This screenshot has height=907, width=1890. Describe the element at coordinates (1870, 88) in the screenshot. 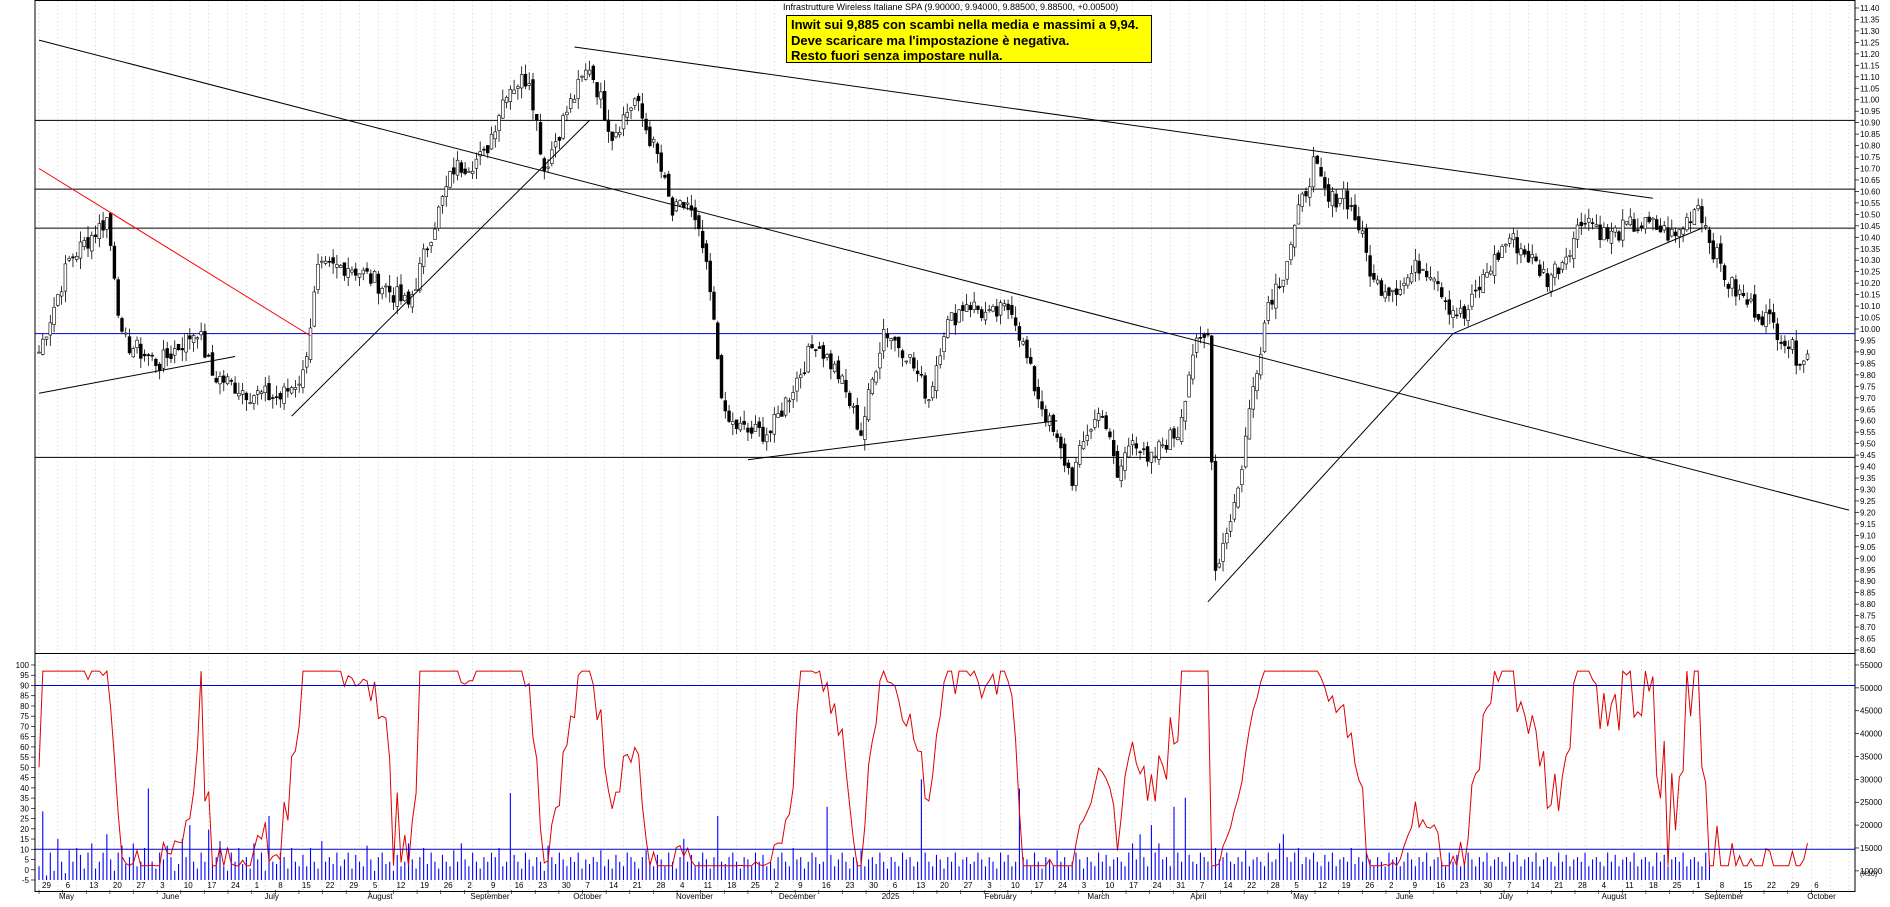

I see `price-axis-label: 11.05` at that location.